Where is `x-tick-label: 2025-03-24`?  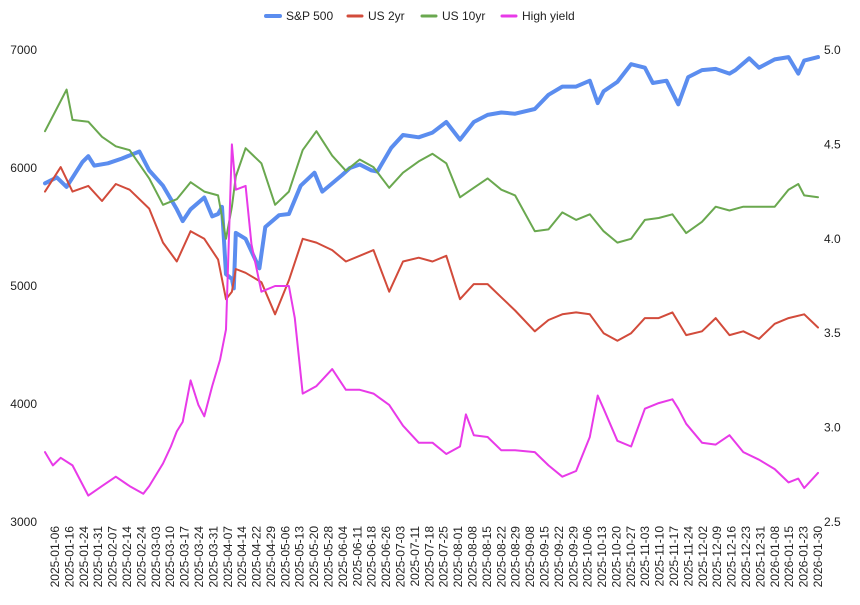
x-tick-label: 2025-03-24 is located at coordinates (199, 557).